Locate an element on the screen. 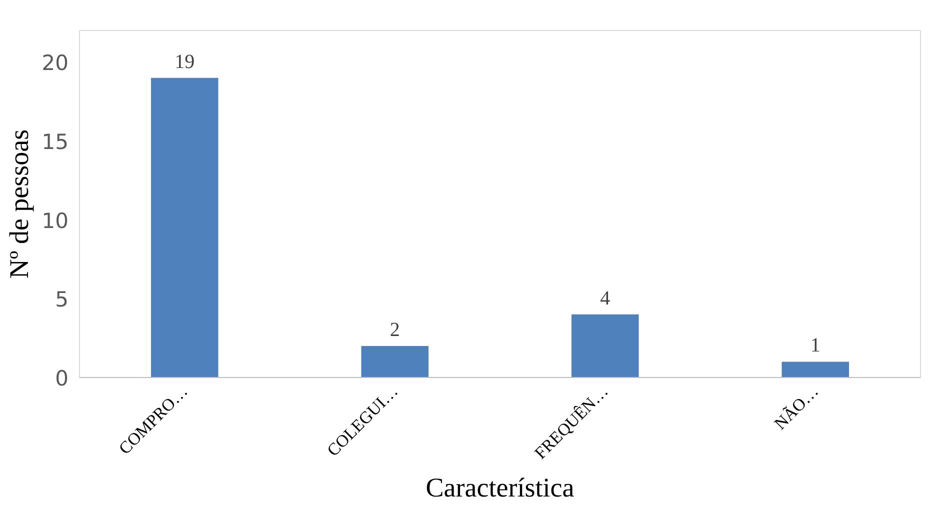  data-label: 19 is located at coordinates (184, 61).